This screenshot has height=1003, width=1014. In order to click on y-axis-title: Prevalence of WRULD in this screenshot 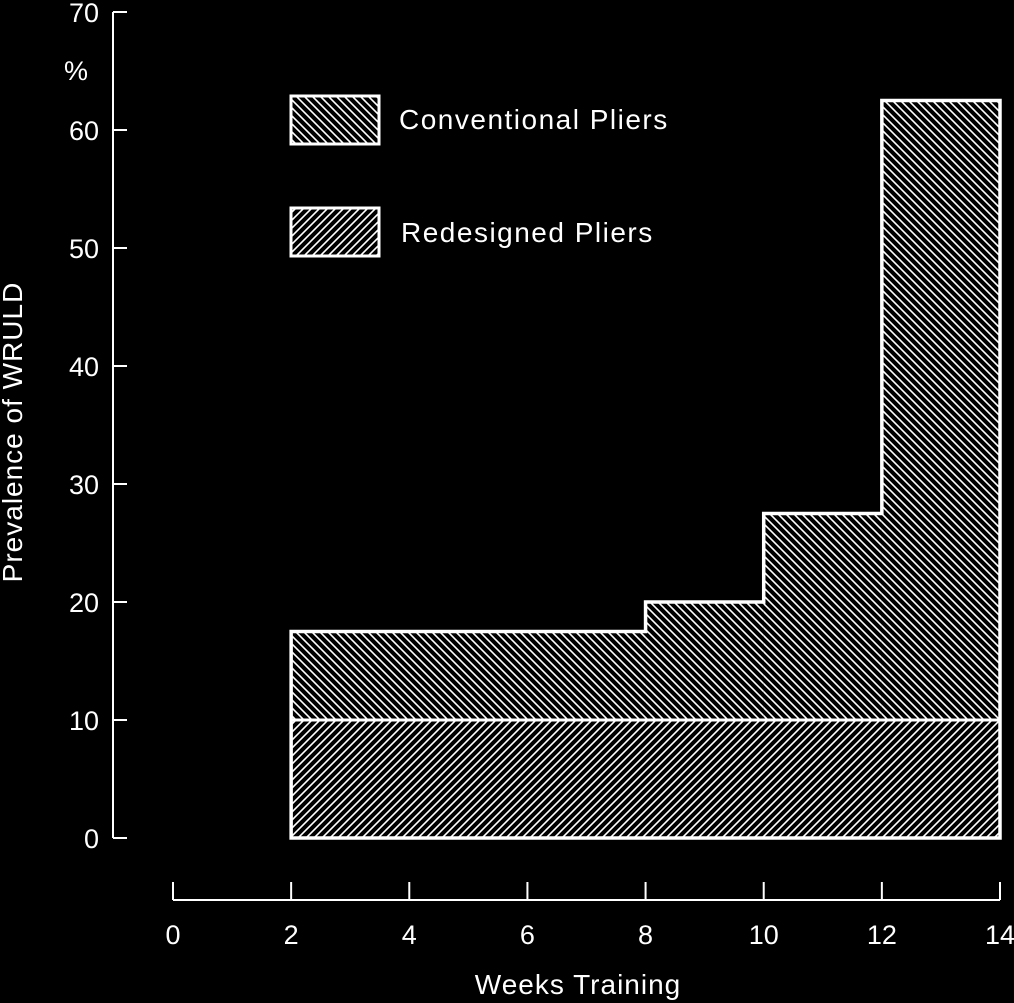, I will do `click(14, 432)`.